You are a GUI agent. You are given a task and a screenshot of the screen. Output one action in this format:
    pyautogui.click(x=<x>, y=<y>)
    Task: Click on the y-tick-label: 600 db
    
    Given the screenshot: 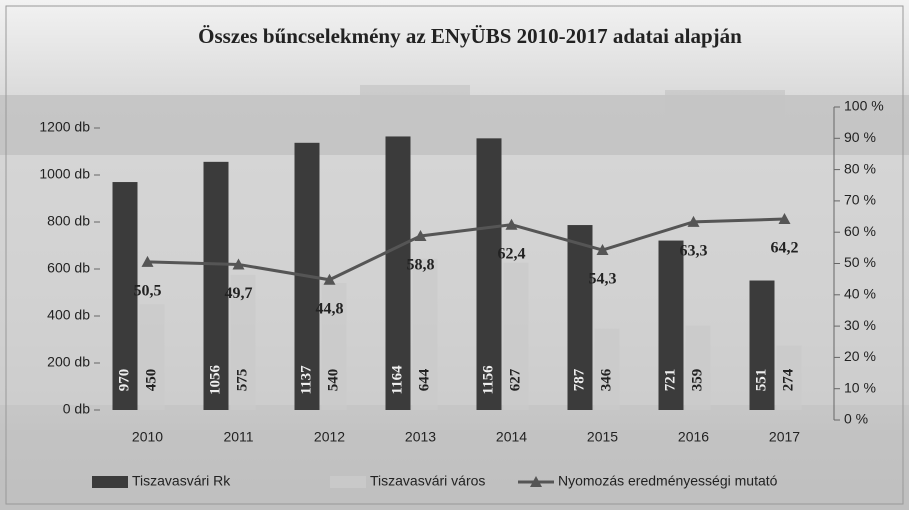 What is the action you would take?
    pyautogui.click(x=68, y=268)
    